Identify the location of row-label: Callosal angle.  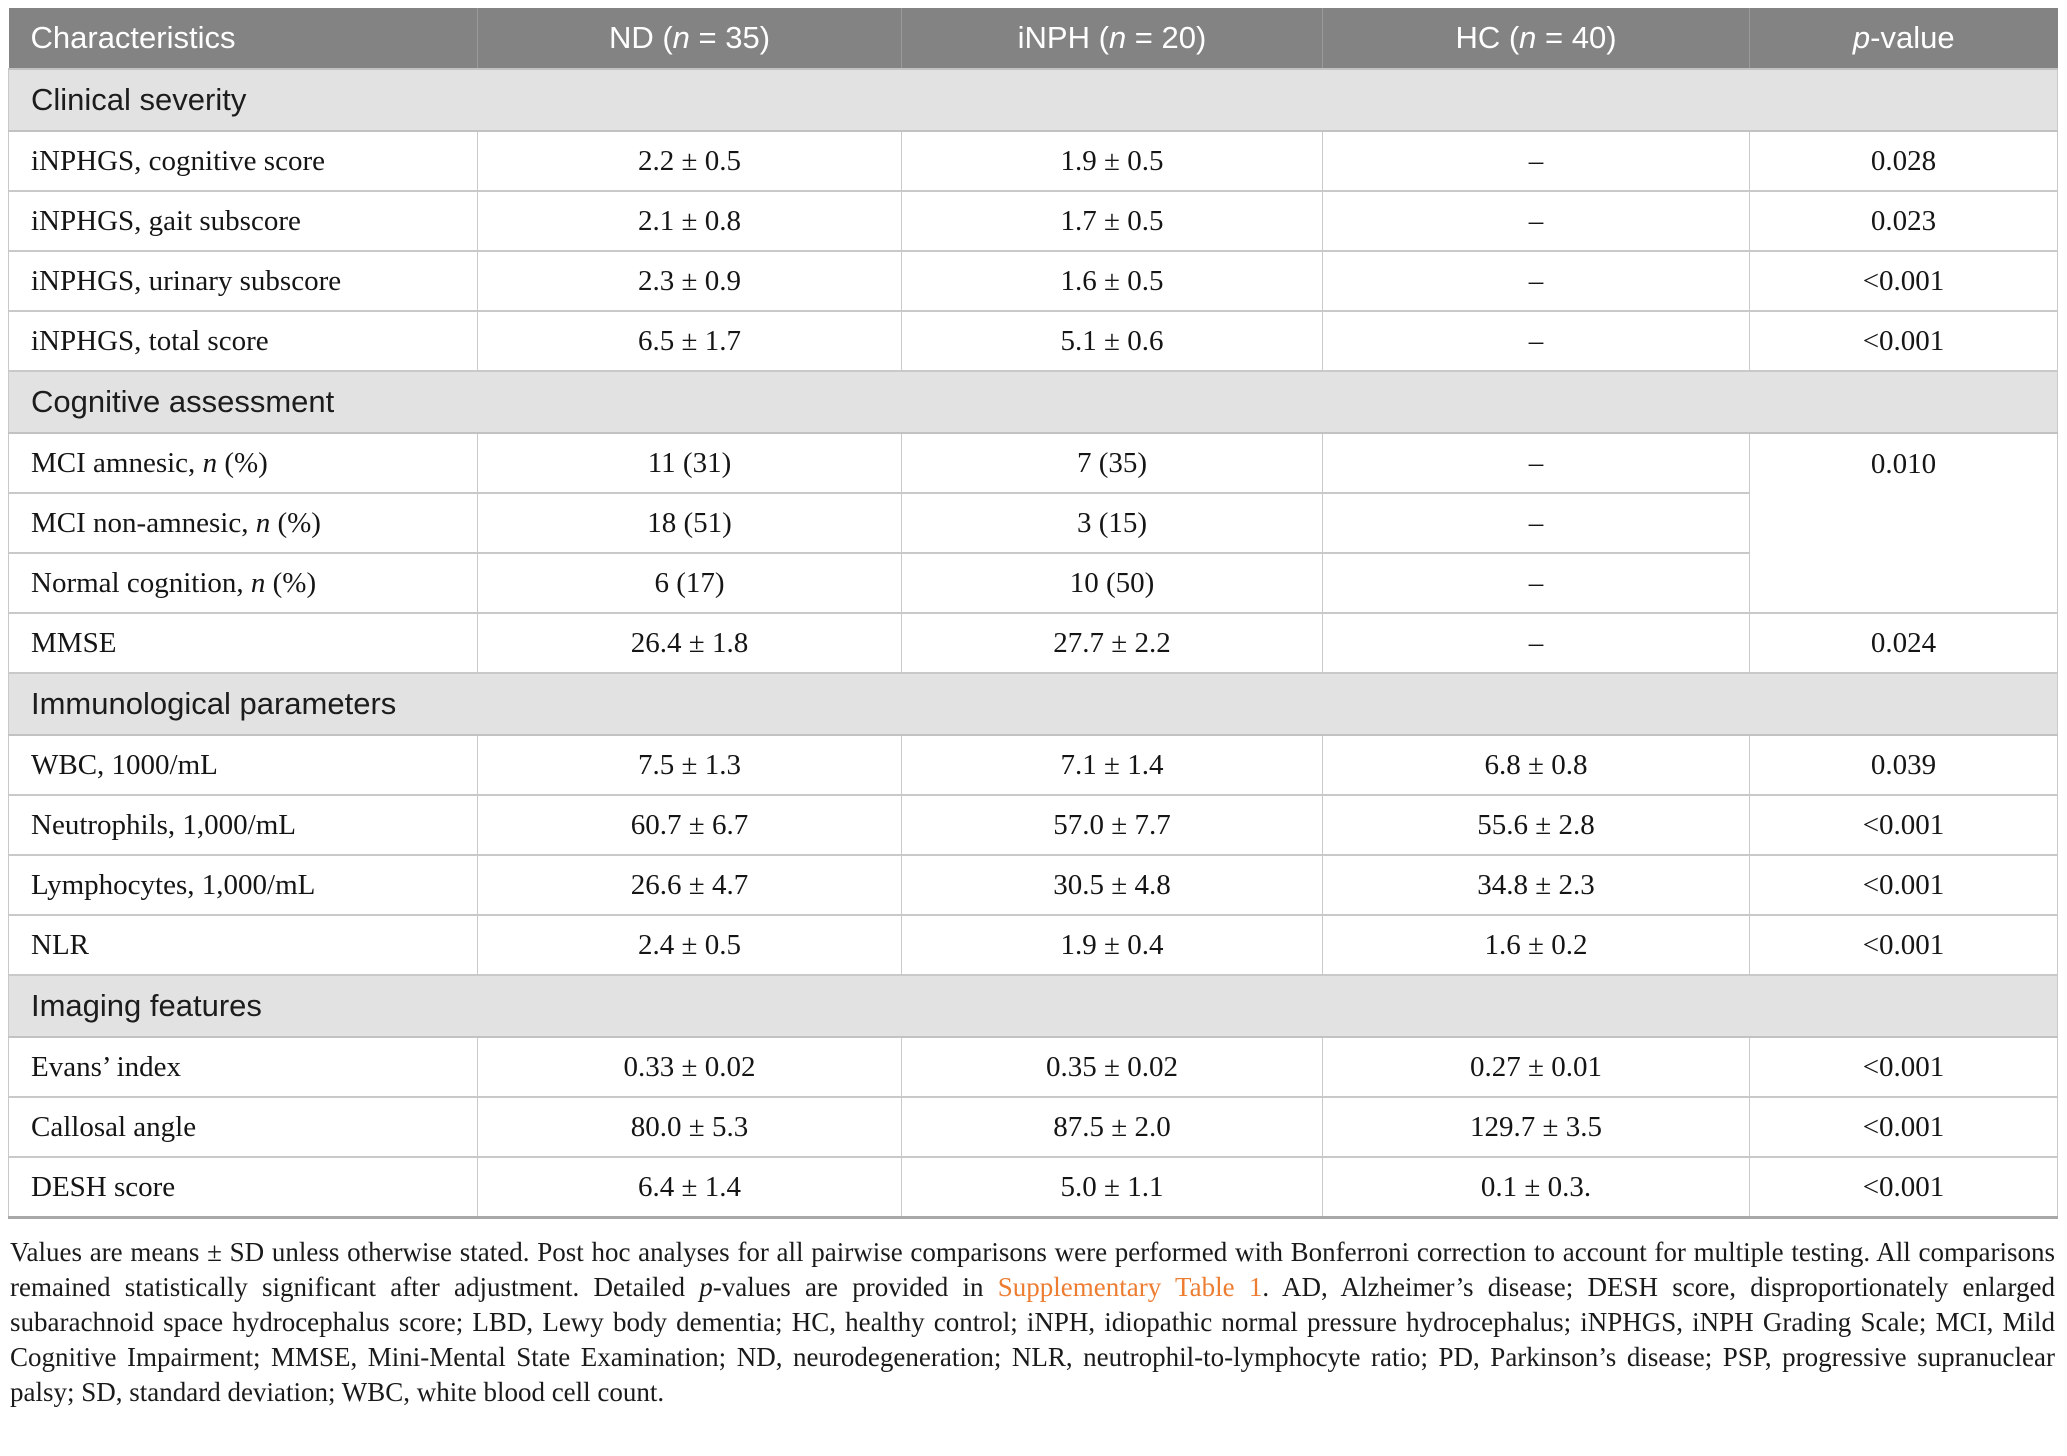
(243, 1127).